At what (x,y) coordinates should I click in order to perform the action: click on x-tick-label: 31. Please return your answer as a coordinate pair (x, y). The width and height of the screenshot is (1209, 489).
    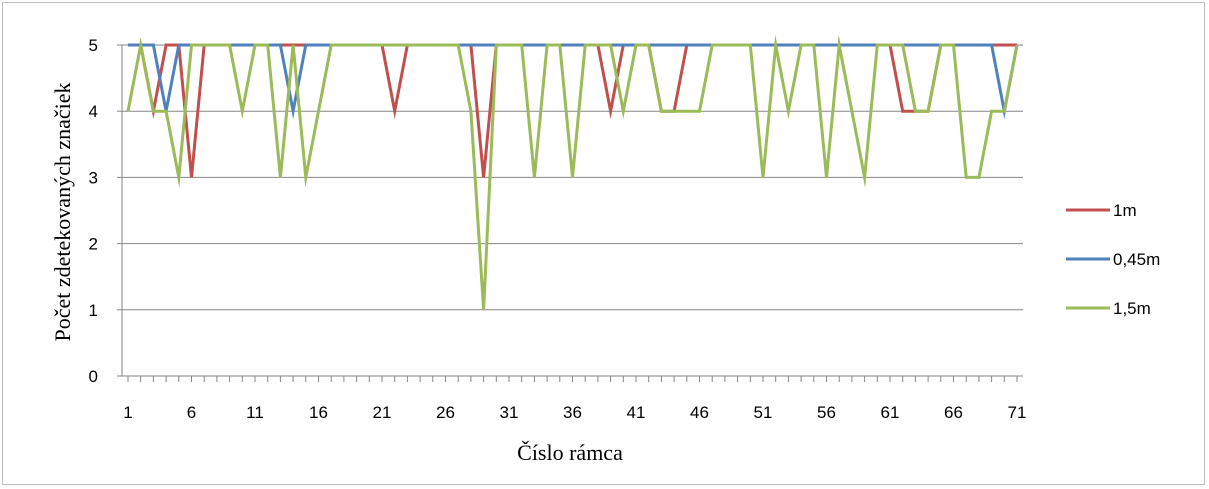
    Looking at the image, I should click on (509, 412).